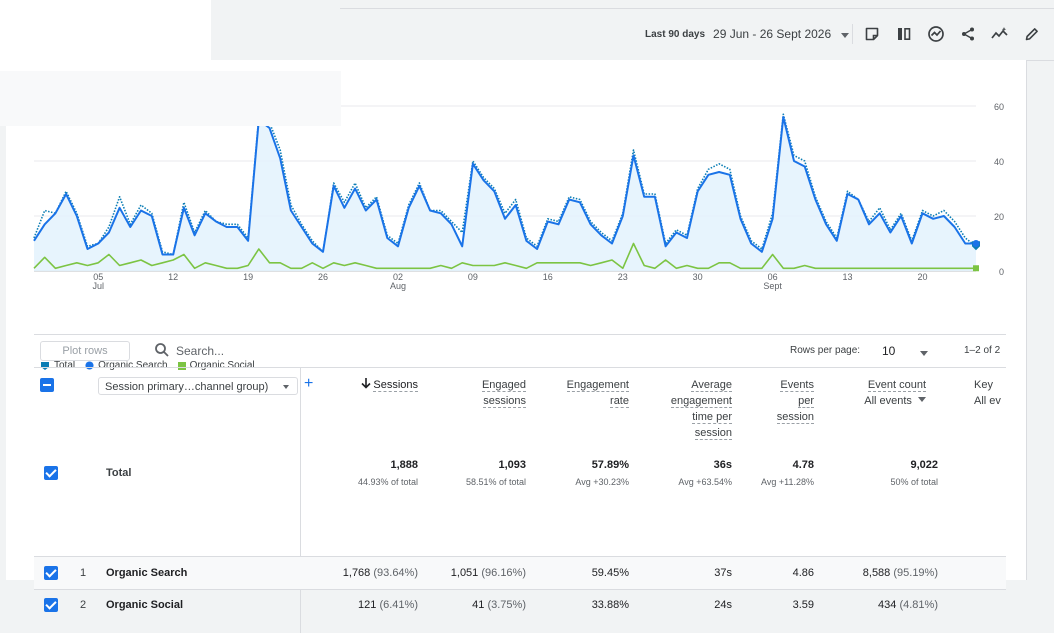 This screenshot has width=1054, height=633. Describe the element at coordinates (486, 393) in the screenshot. I see `column-header-engaged-sessions: Engaged sessions` at that location.